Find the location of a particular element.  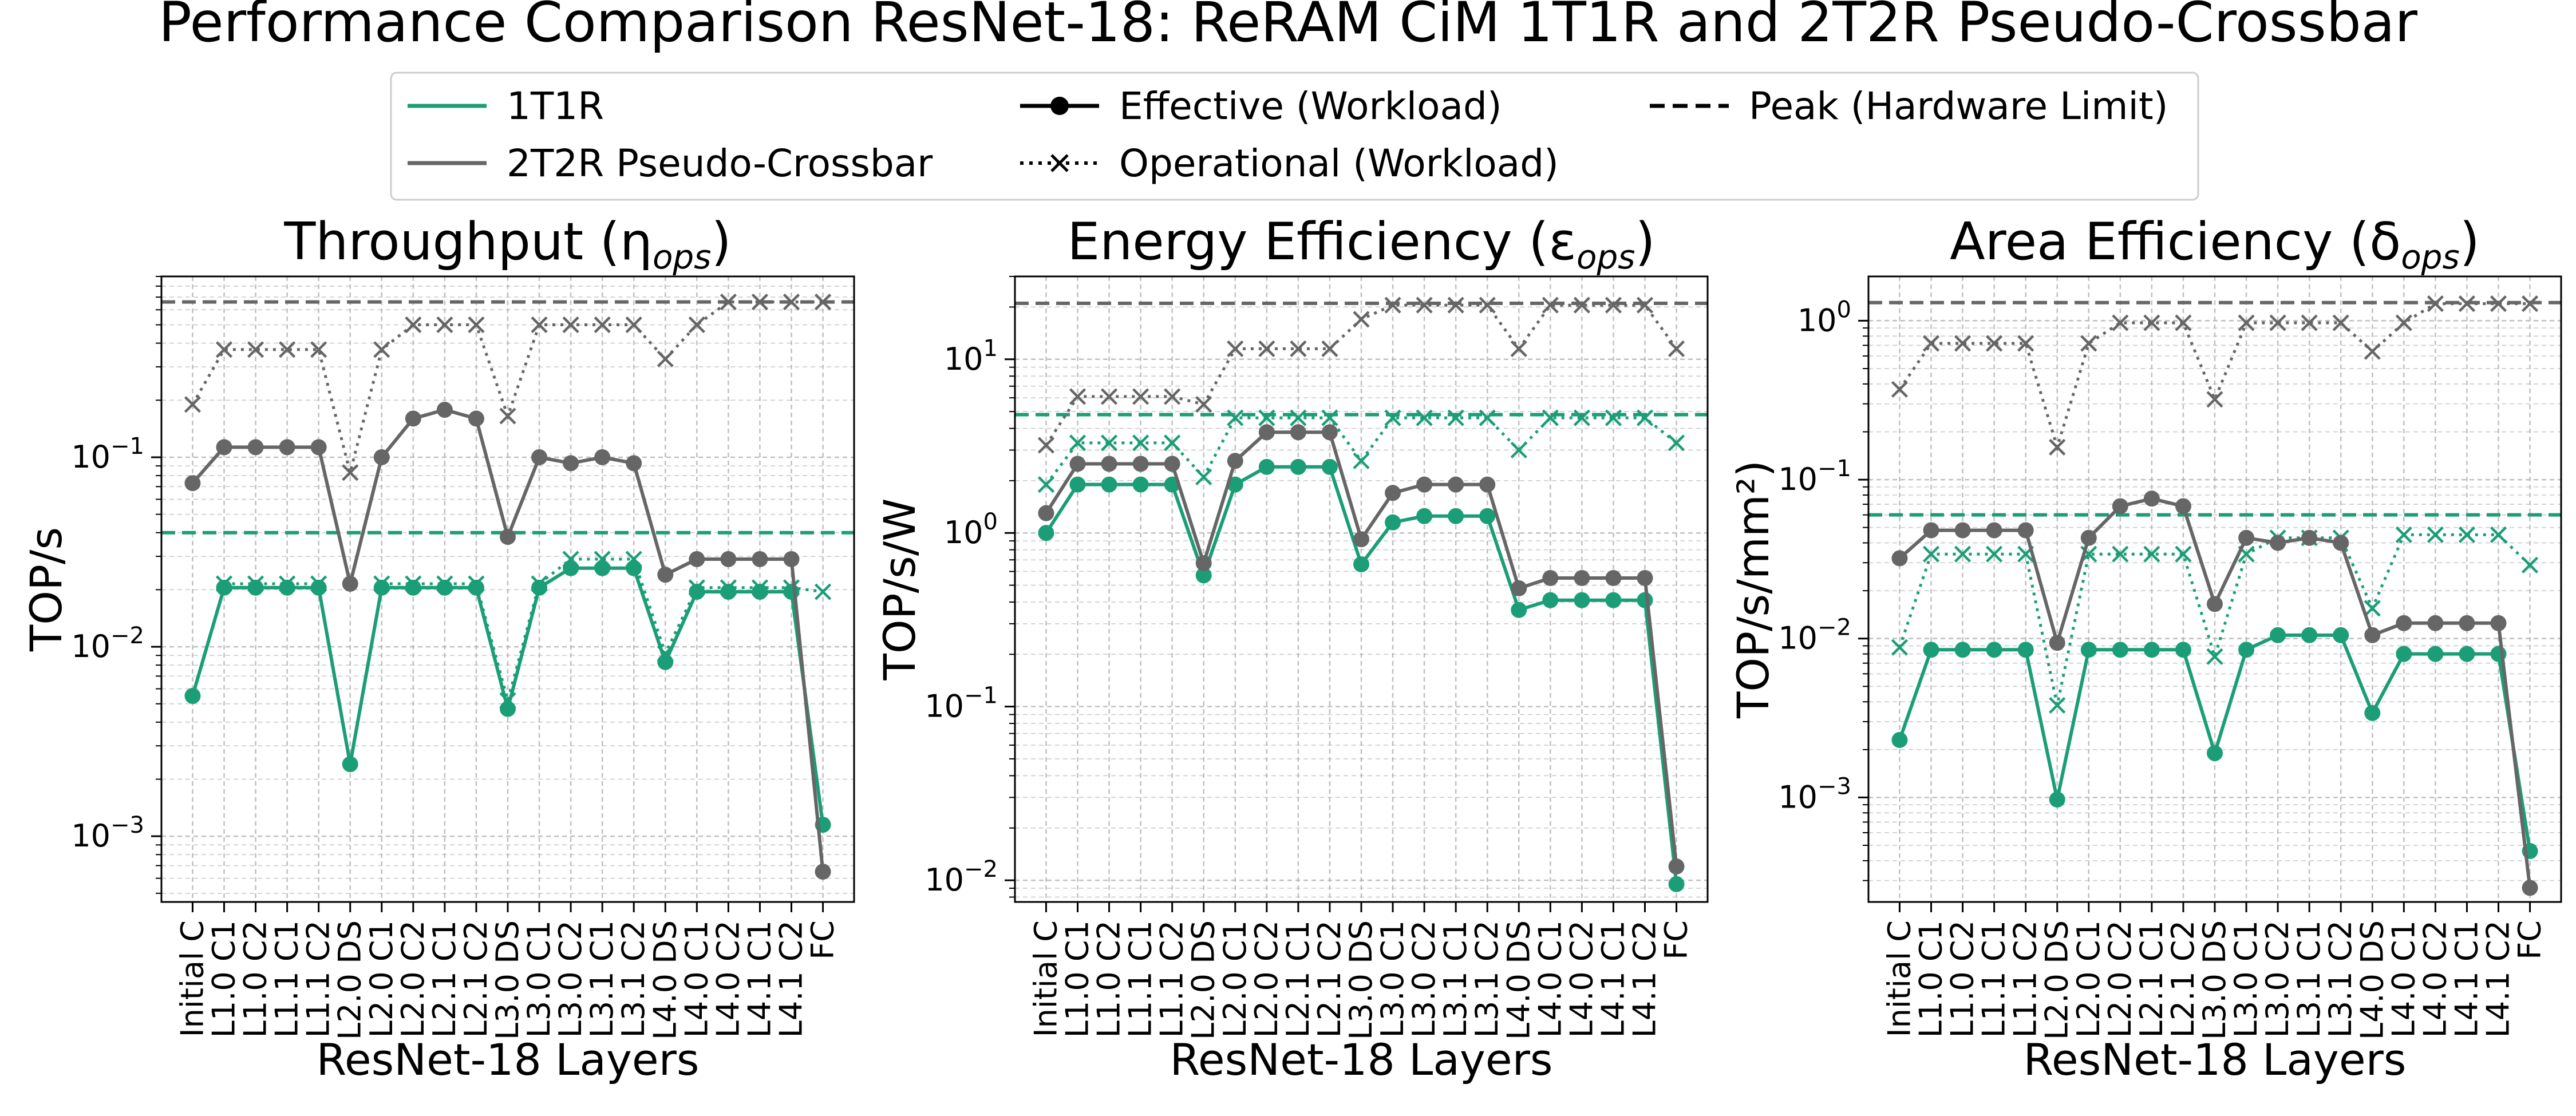

x-tick-label: L1.1 C2 is located at coordinates (1172, 979).